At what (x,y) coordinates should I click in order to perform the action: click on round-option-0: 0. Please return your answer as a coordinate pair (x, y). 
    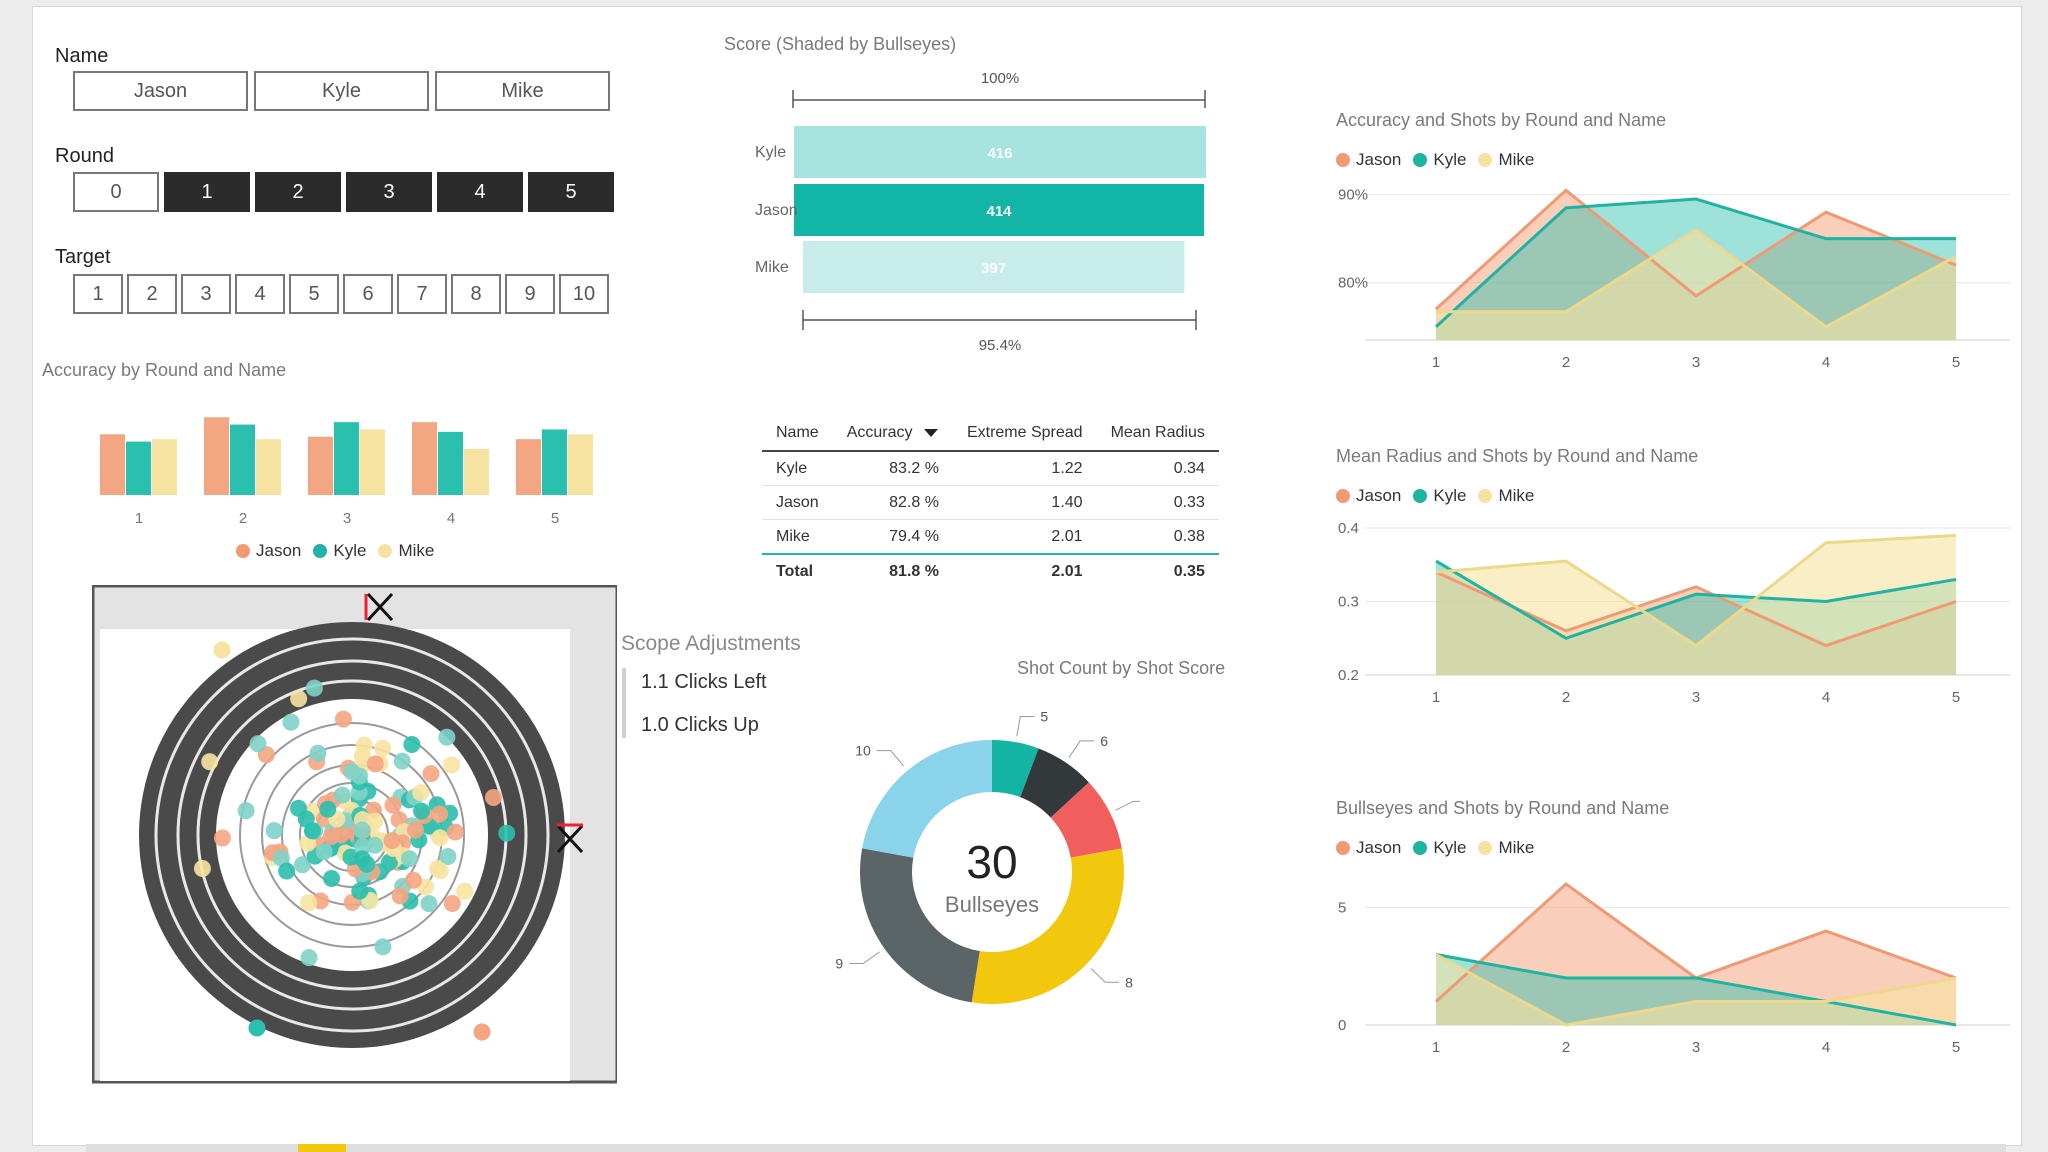
    Looking at the image, I should click on (116, 192).